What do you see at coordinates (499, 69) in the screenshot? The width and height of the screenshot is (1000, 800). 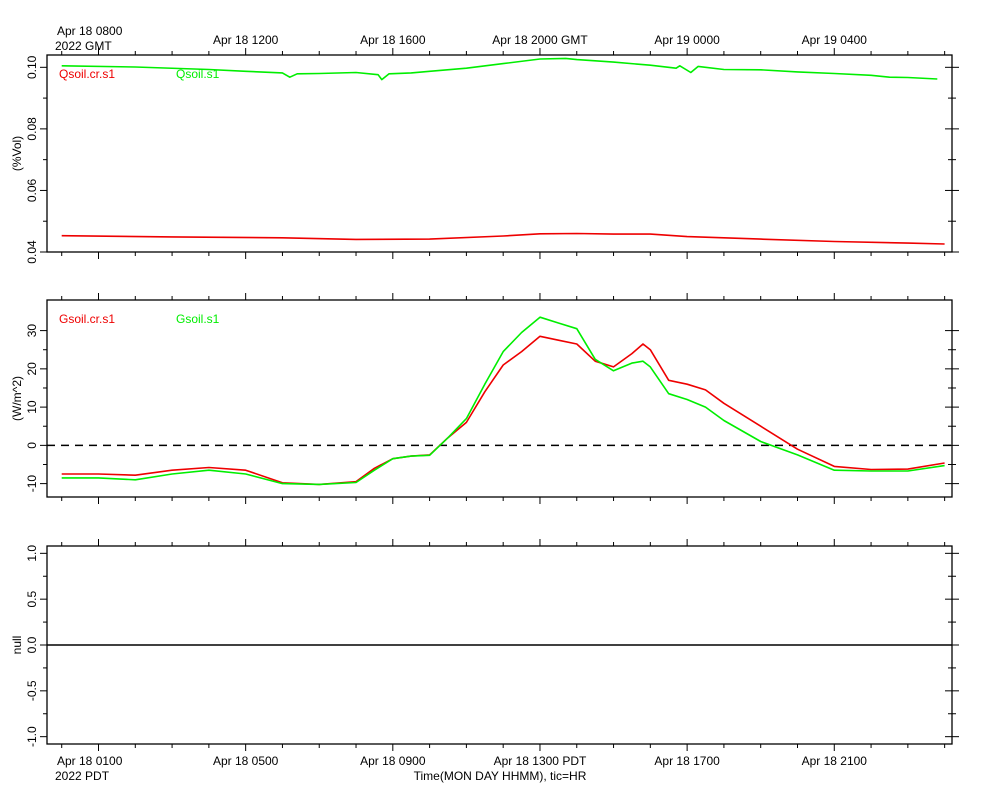 I see `series-line-qsoil-s1` at bounding box center [499, 69].